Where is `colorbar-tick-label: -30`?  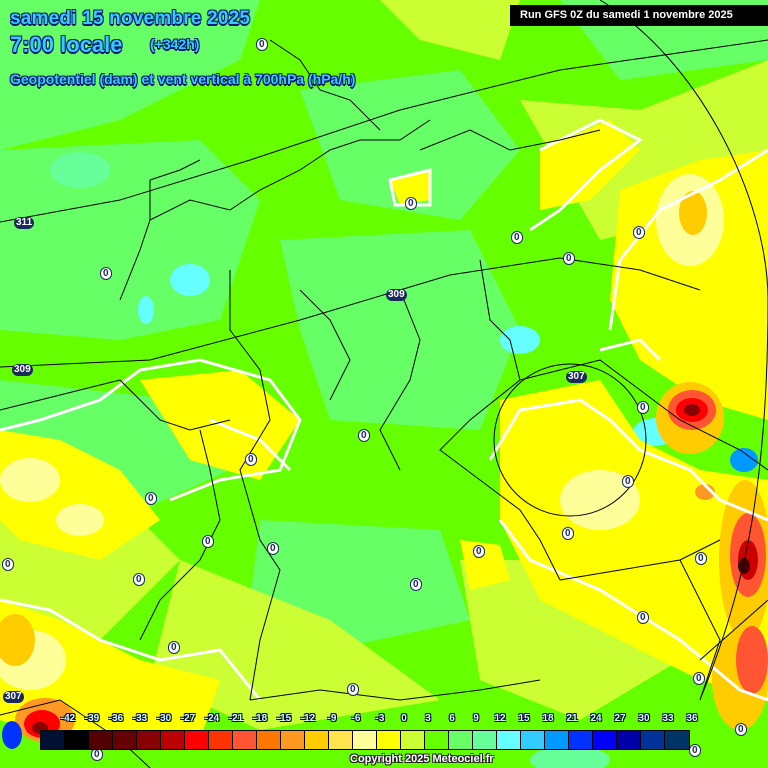
colorbar-tick-label: -30 is located at coordinates (164, 718).